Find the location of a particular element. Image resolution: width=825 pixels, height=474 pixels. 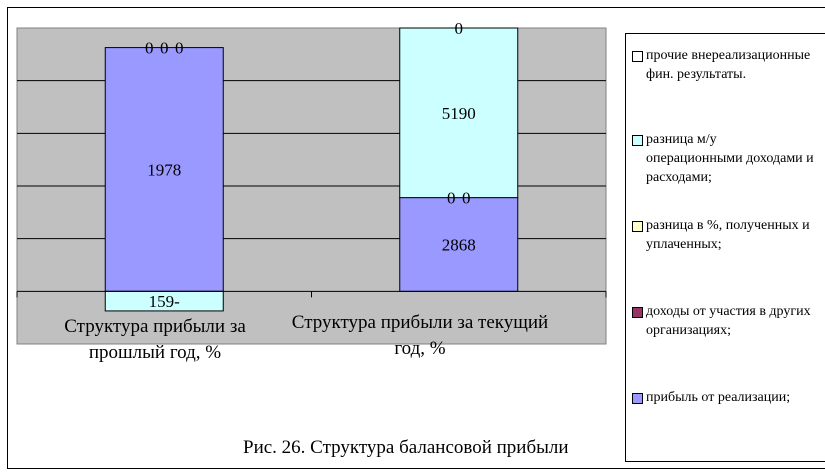

data-label: 5190 is located at coordinates (459, 113).